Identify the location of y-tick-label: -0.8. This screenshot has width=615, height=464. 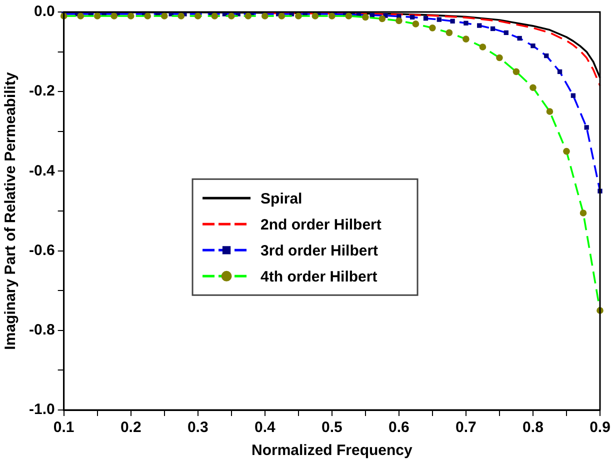
(41, 330).